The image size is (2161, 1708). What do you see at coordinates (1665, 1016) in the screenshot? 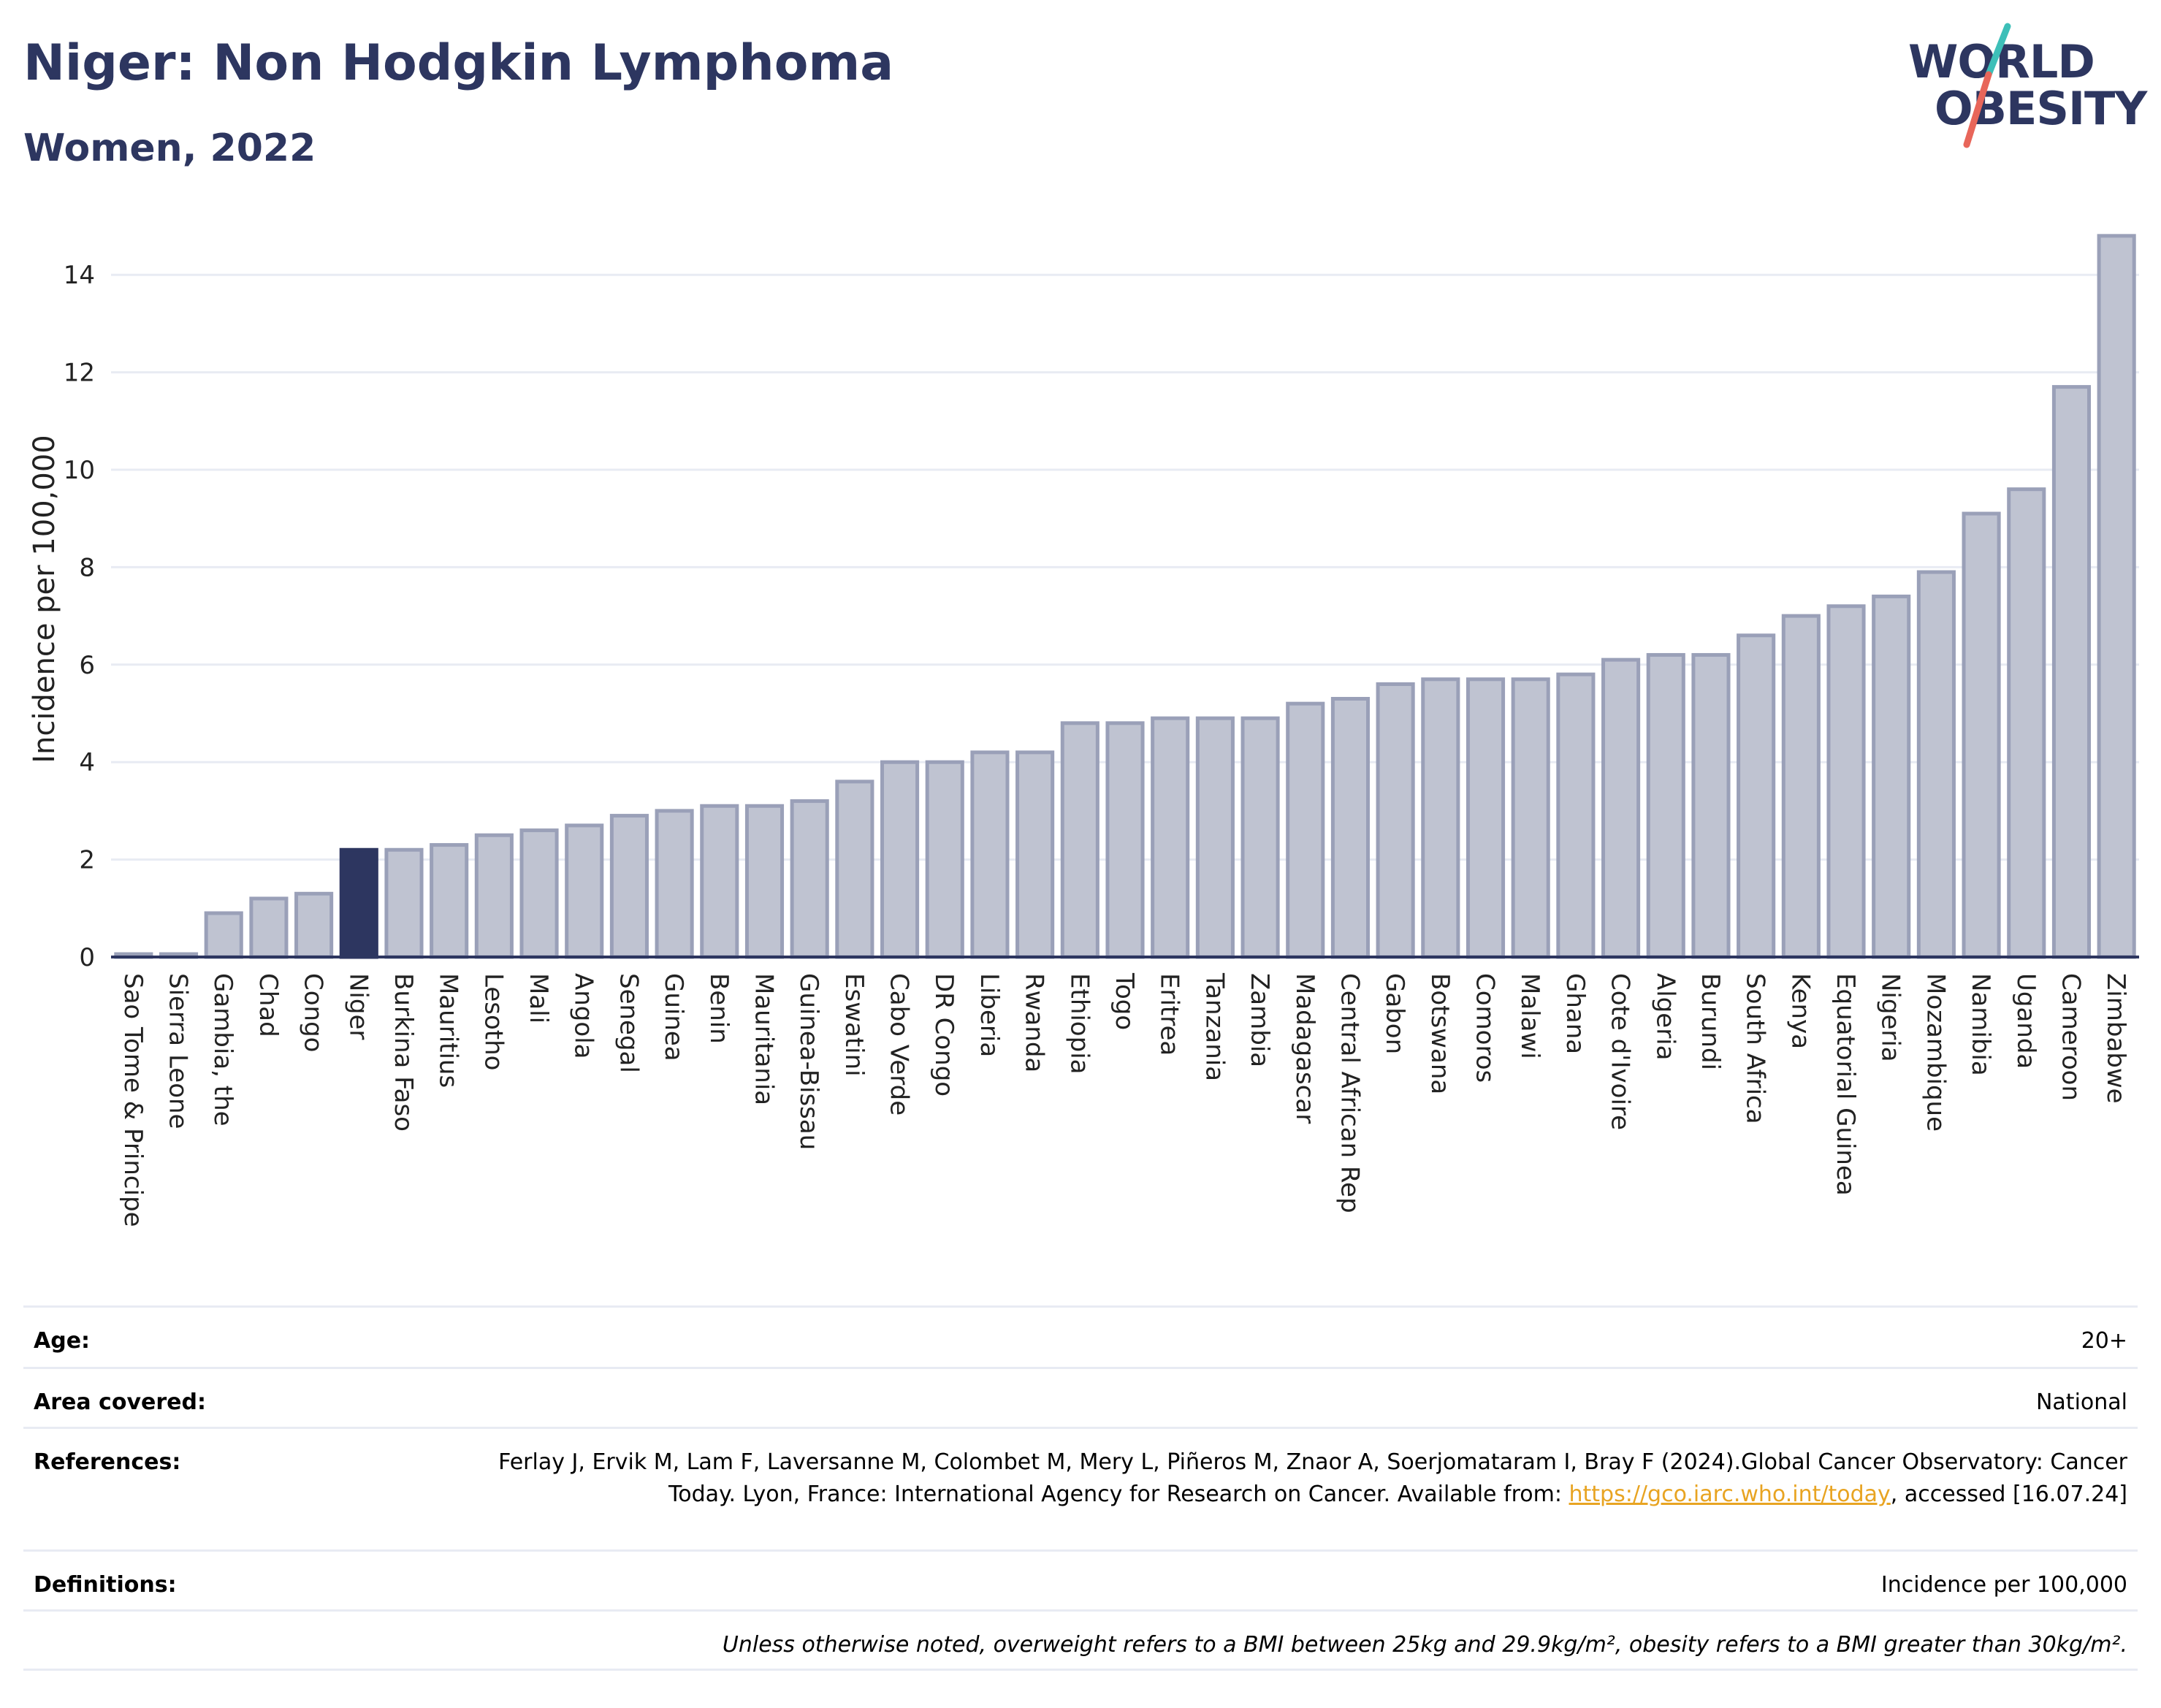
I see `x-tick-label: Algeria` at bounding box center [1665, 1016].